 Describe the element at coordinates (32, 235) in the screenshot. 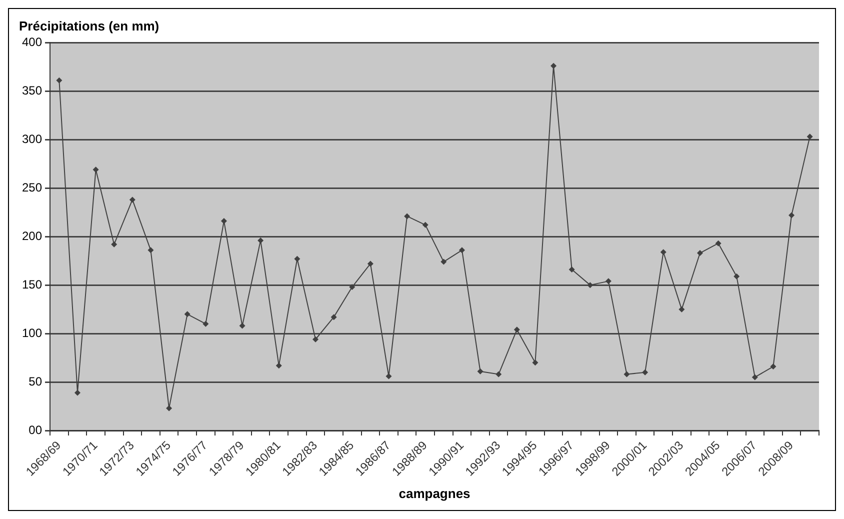

I see `y-tick-label: 200` at that location.